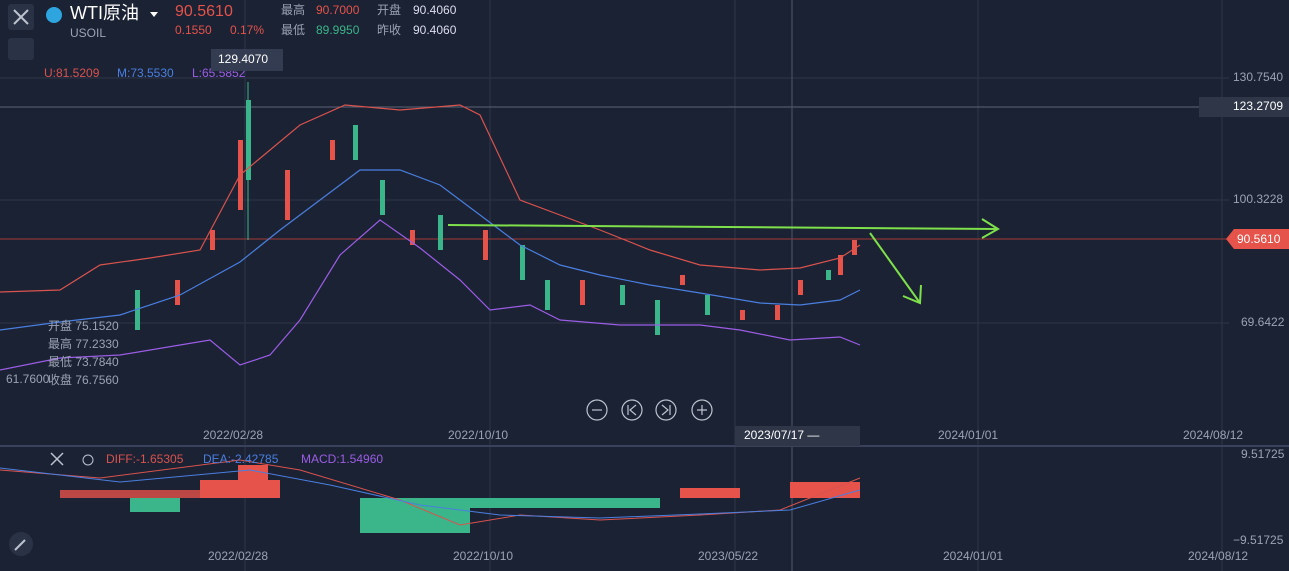 The image size is (1289, 571). Describe the element at coordinates (204, 11) in the screenshot. I see `price: 90.5610` at that location.